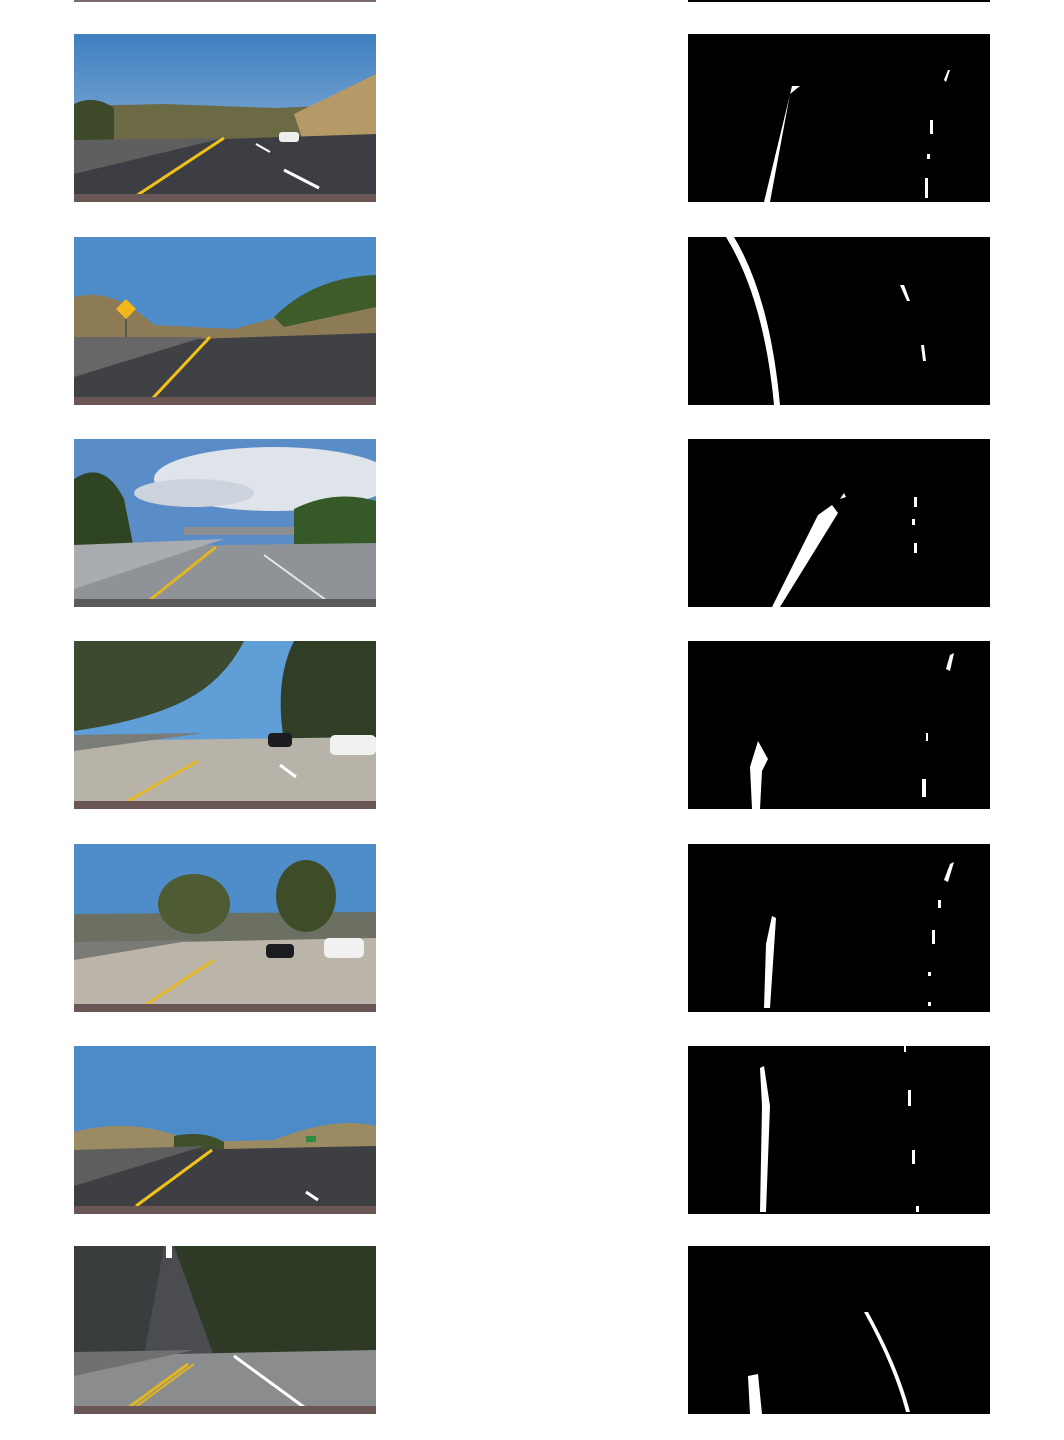 The height and width of the screenshot is (1440, 1064). Describe the element at coordinates (225, 1) in the screenshot. I see `cropped-image-edge-left` at that location.